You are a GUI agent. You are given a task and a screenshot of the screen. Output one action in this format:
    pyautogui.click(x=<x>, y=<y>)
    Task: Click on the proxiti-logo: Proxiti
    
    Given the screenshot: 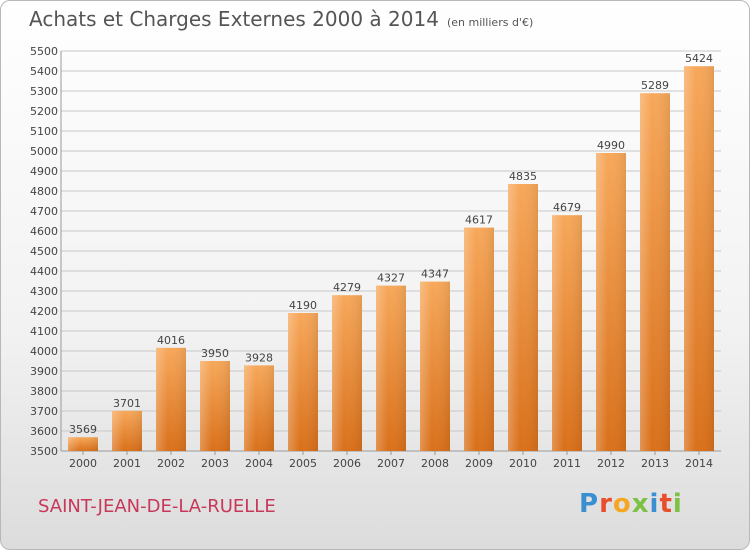 What is the action you would take?
    pyautogui.click(x=631, y=504)
    